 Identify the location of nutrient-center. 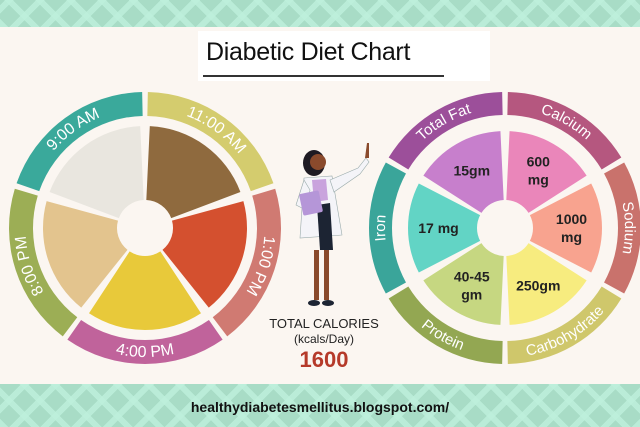
(505, 228).